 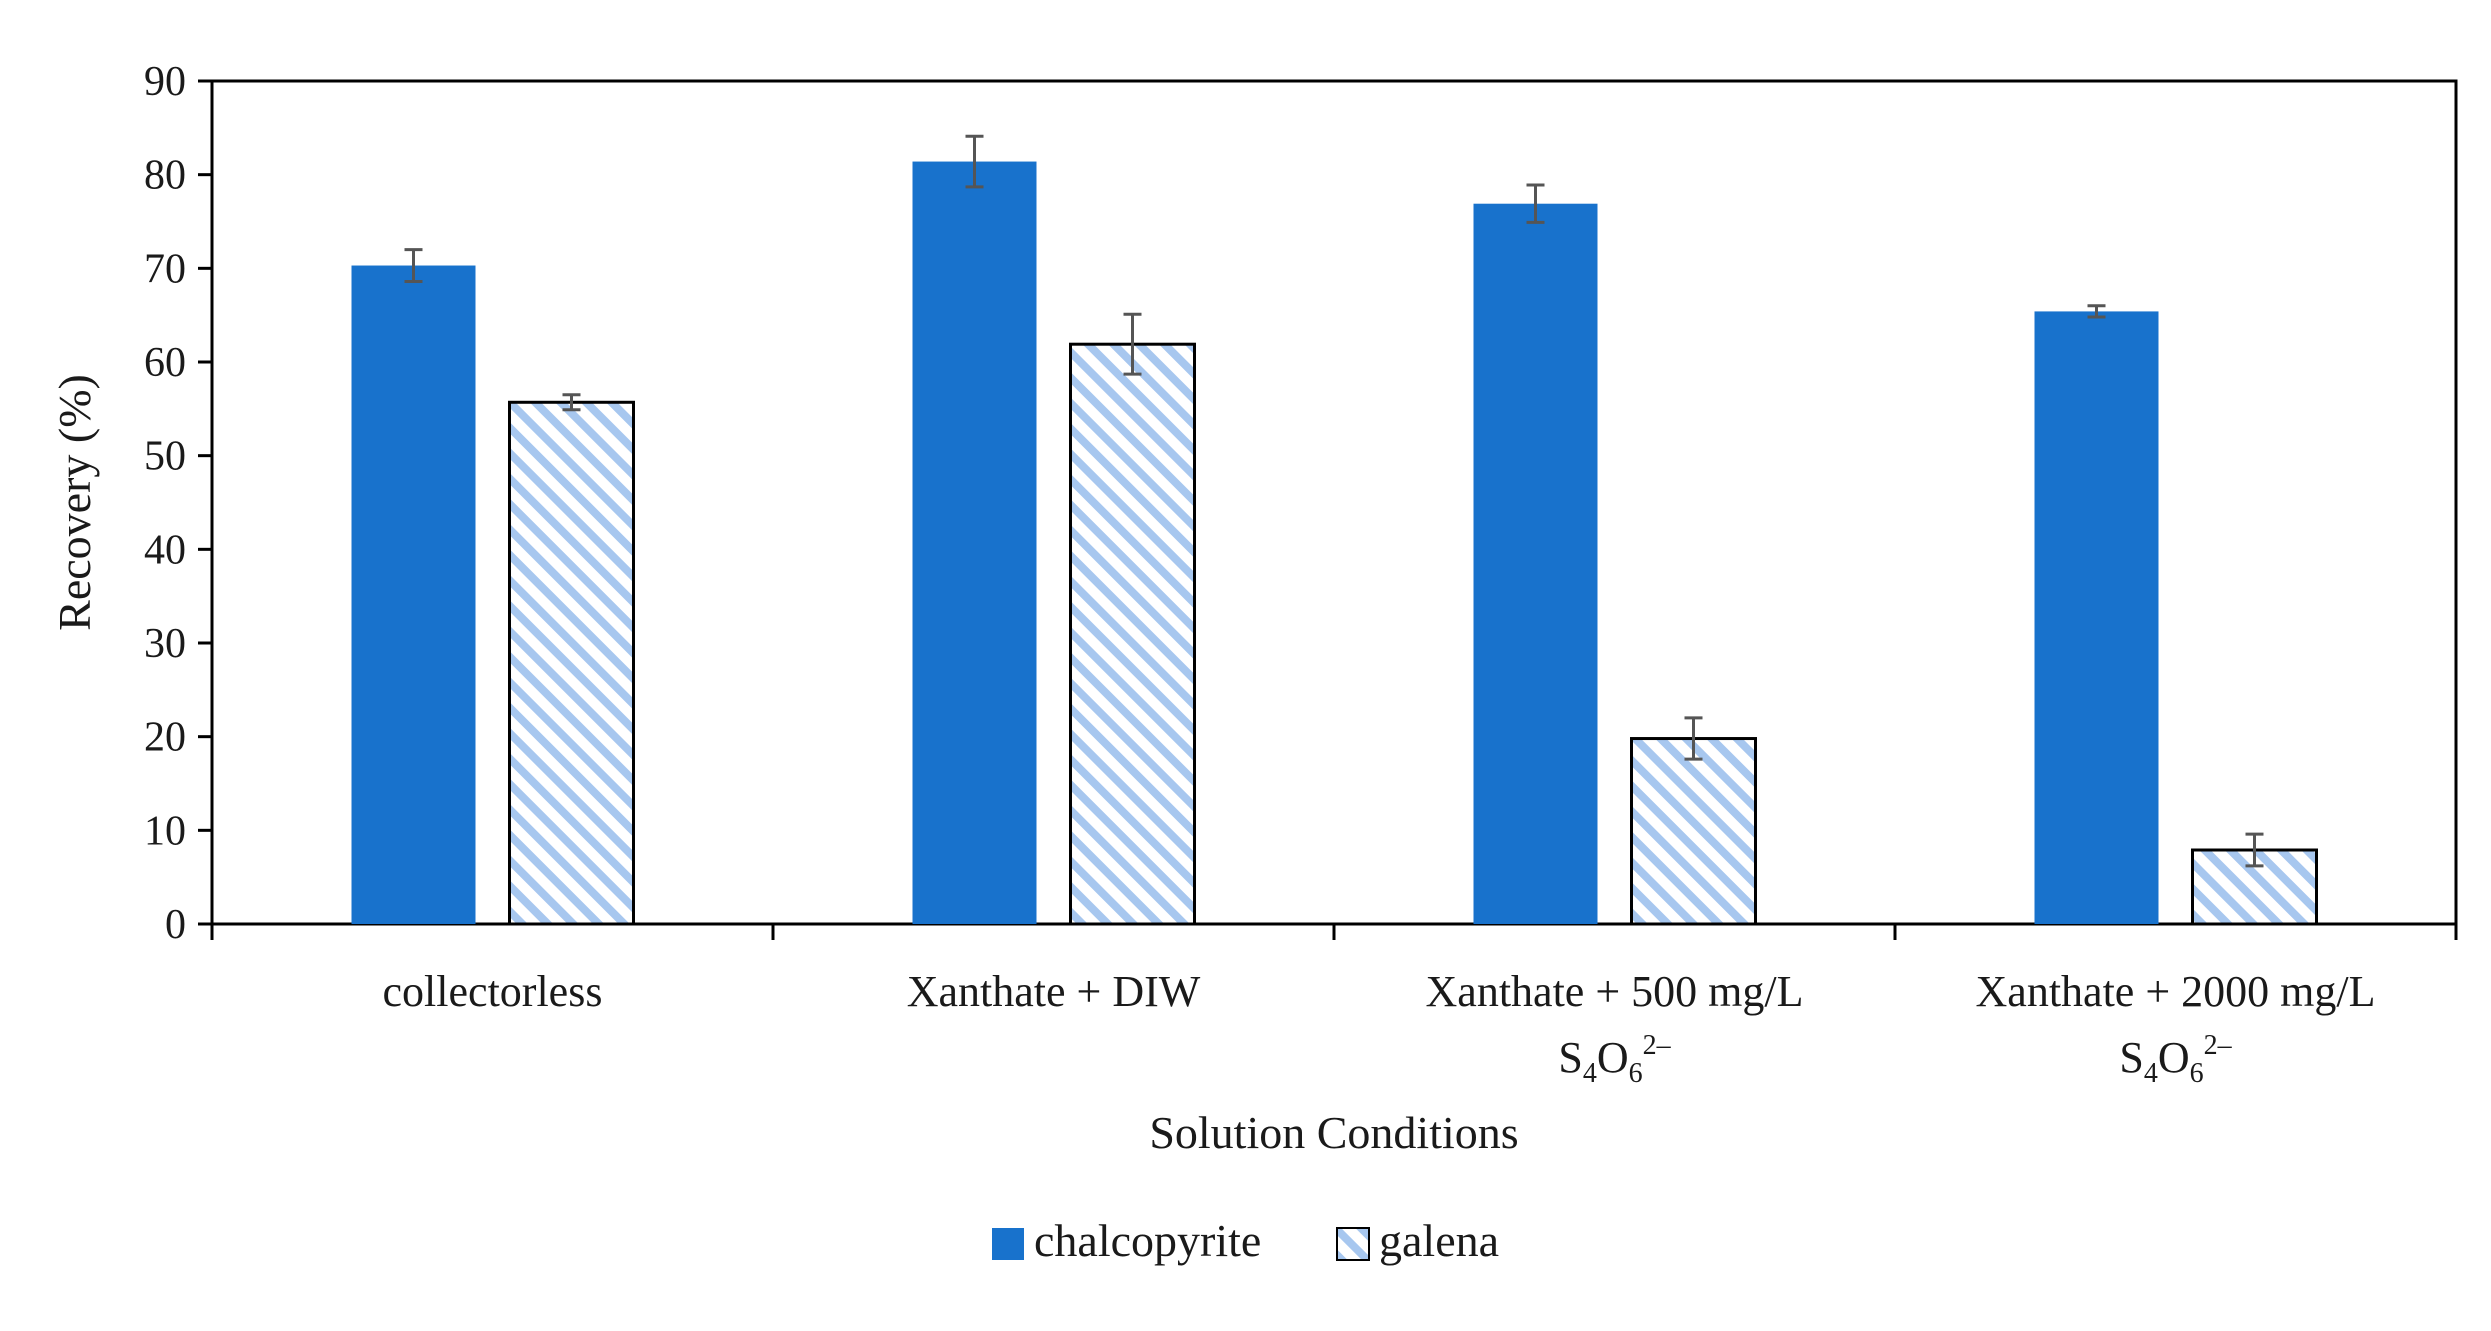 I want to click on y-tick-label: 40, so click(x=165, y=550).